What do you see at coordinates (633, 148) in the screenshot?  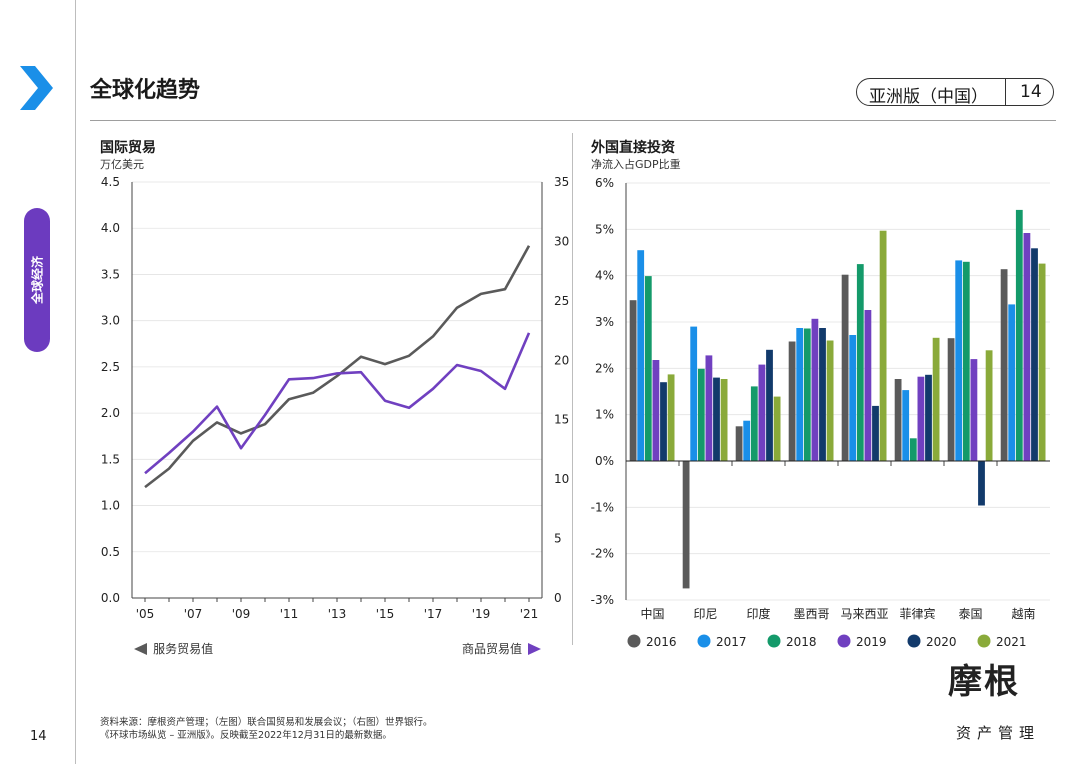 I see `right-chart-title: 外国直接投资` at bounding box center [633, 148].